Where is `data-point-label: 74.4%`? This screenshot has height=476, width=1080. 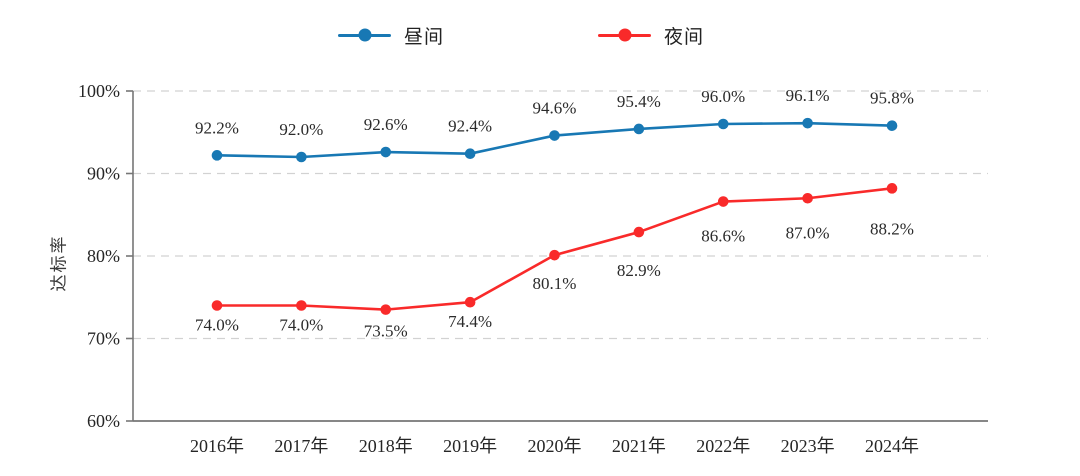
data-point-label: 74.4% is located at coordinates (470, 321).